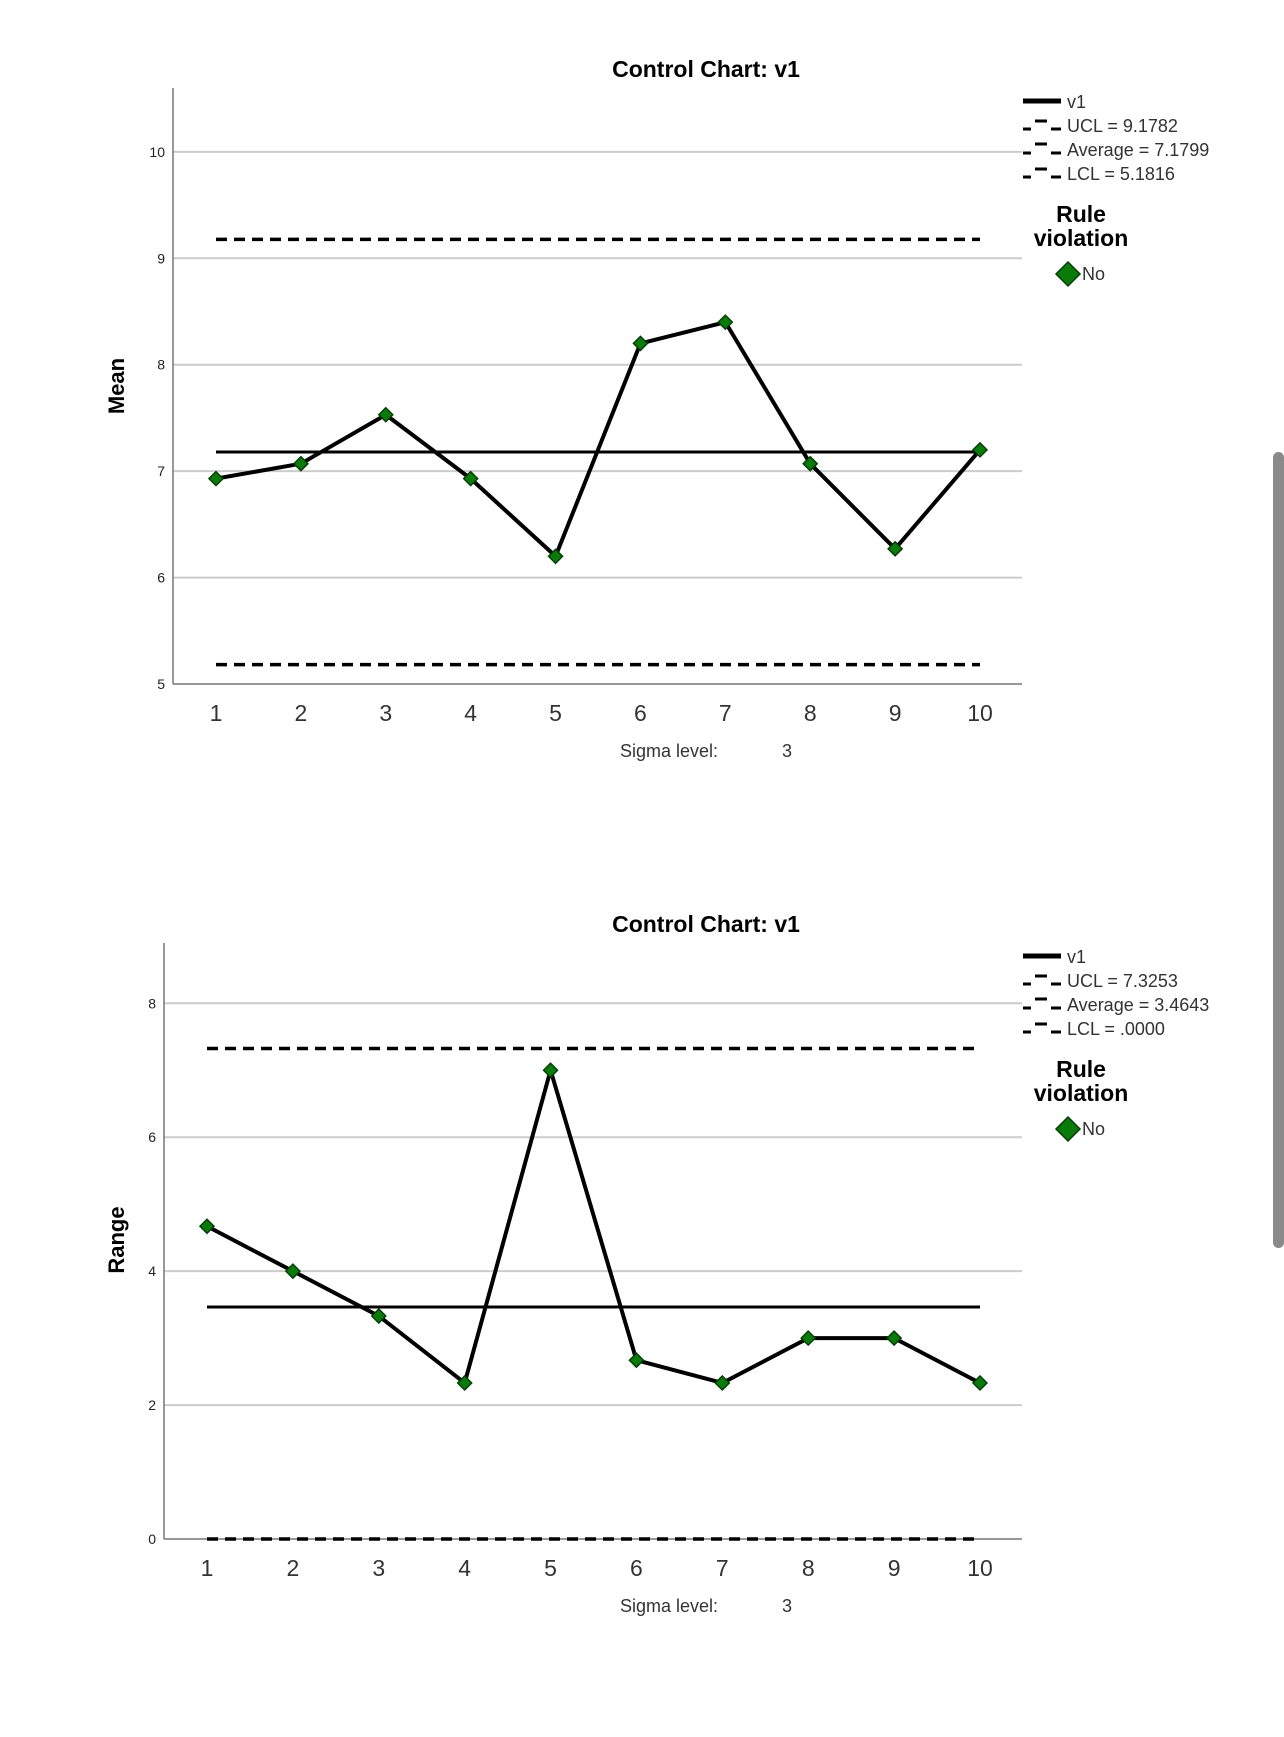  I want to click on legend-label: UCL = 7.3253, so click(1122, 981).